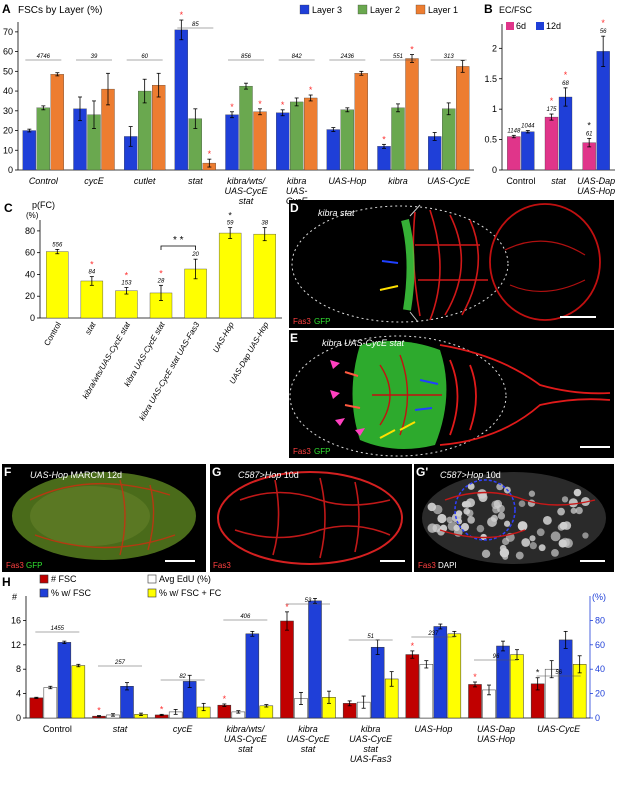 The image size is (617, 791). Describe the element at coordinates (488, 9) in the screenshot. I see `panel-letter-b: B` at that location.